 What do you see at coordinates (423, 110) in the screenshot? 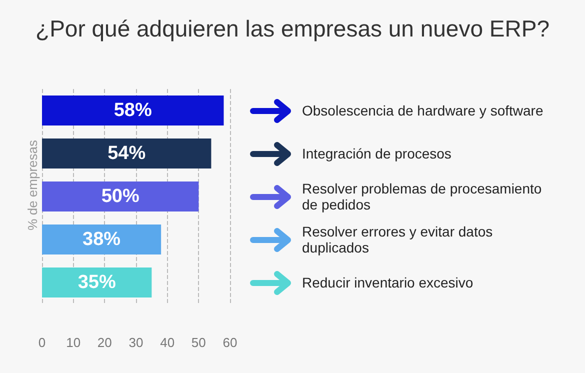
I see `y-tick-label: Obsolescencia de hardware y software` at bounding box center [423, 110].